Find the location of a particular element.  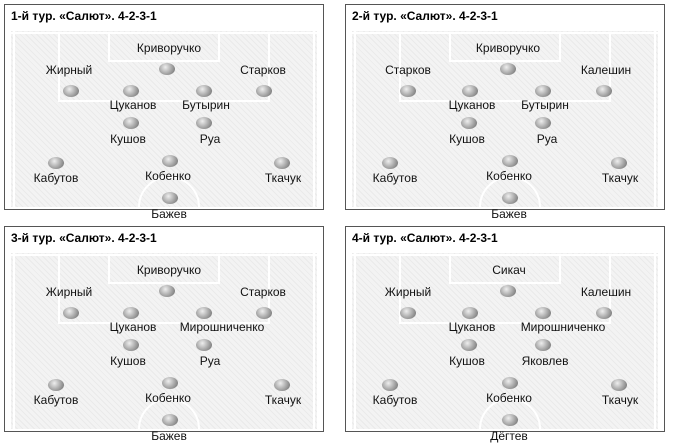

player-name: Сикач is located at coordinates (509, 270).